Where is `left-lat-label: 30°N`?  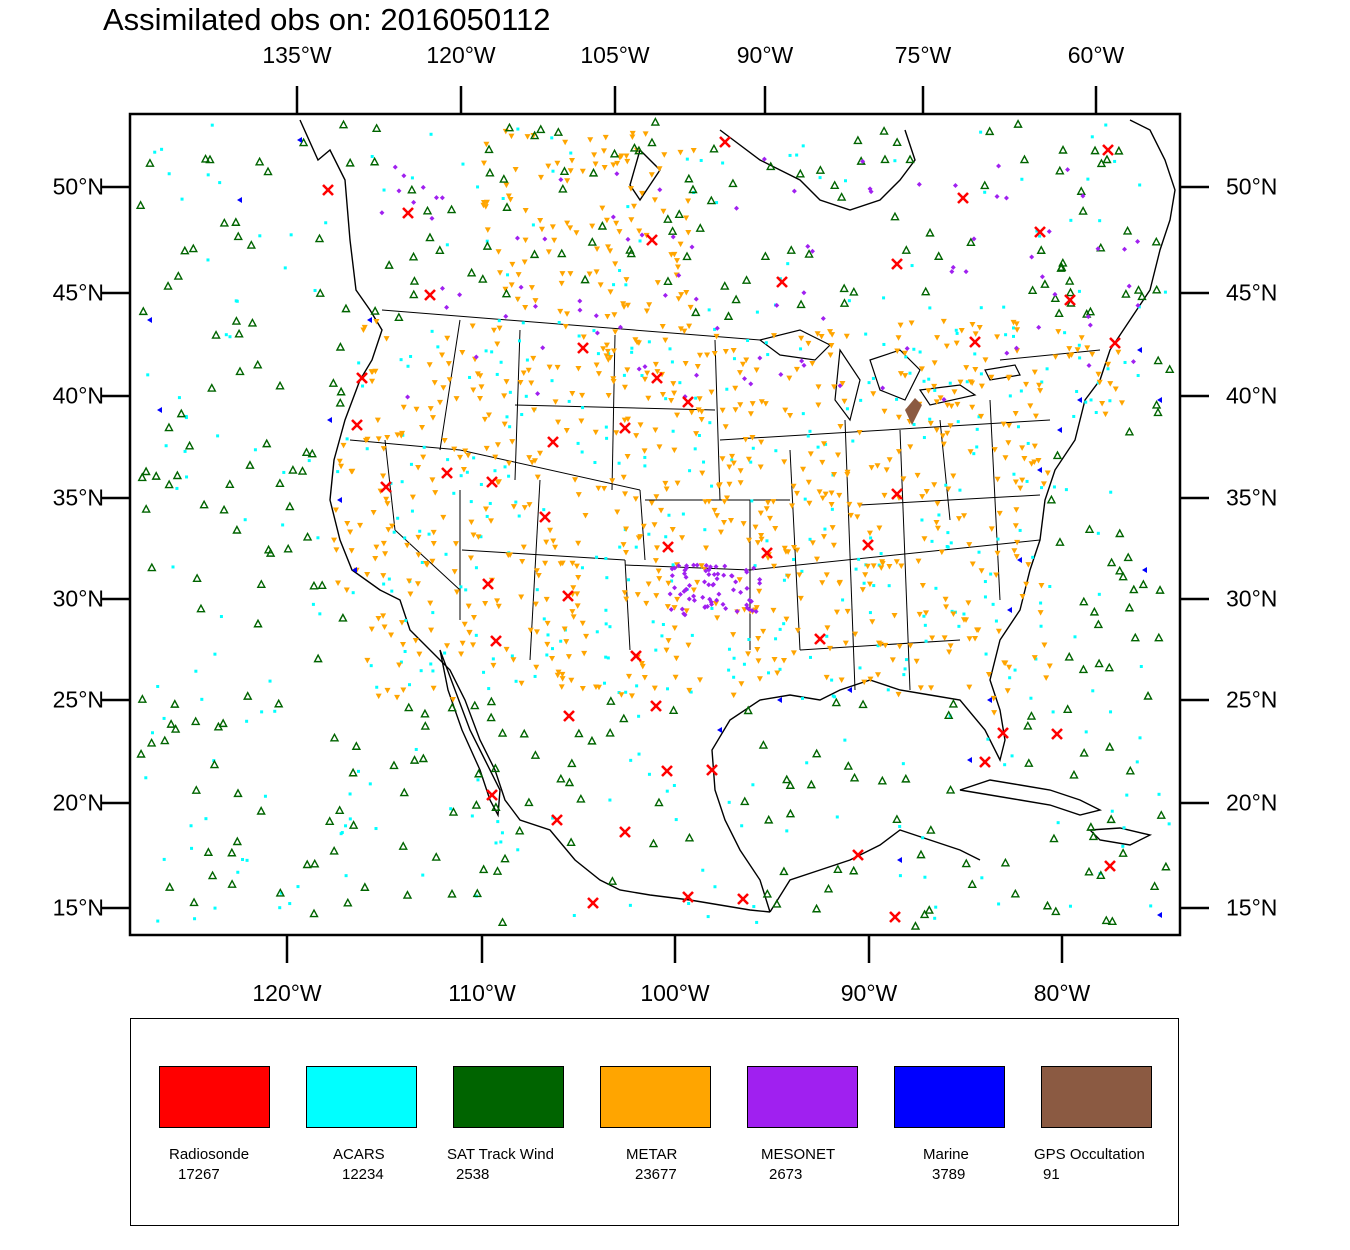 left-lat-label: 30°N is located at coordinates (78, 598).